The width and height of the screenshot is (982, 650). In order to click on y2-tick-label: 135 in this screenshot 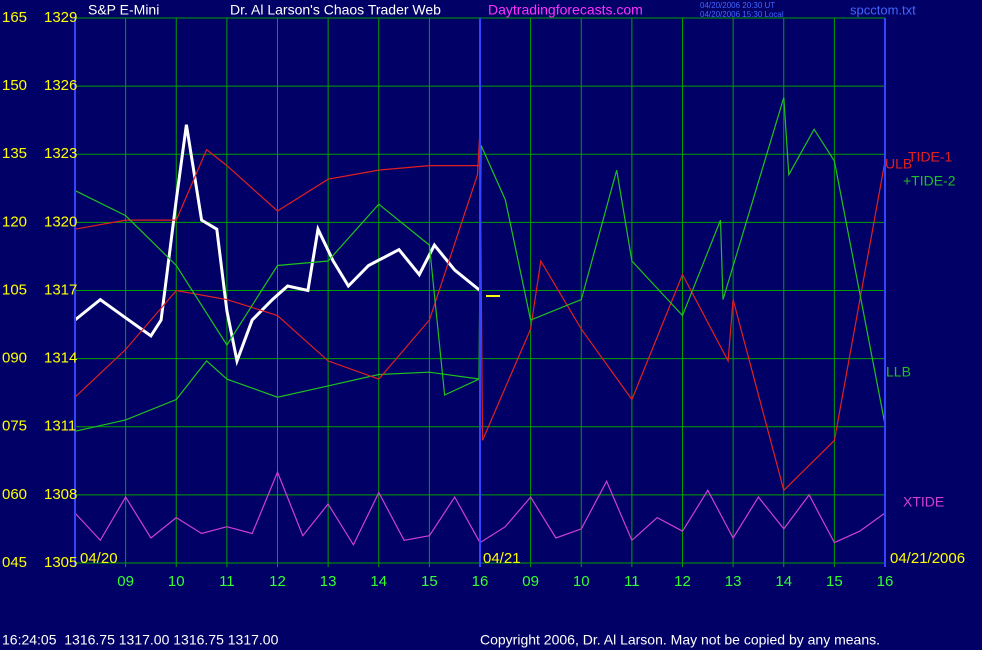, I will do `click(14, 153)`.